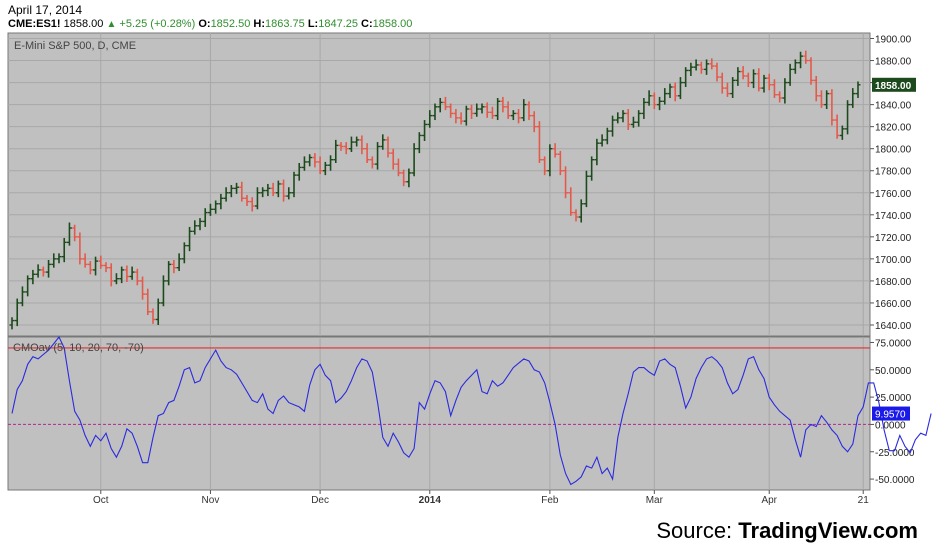  I want to click on cmo-tick-label: 75.0000, so click(893, 343).